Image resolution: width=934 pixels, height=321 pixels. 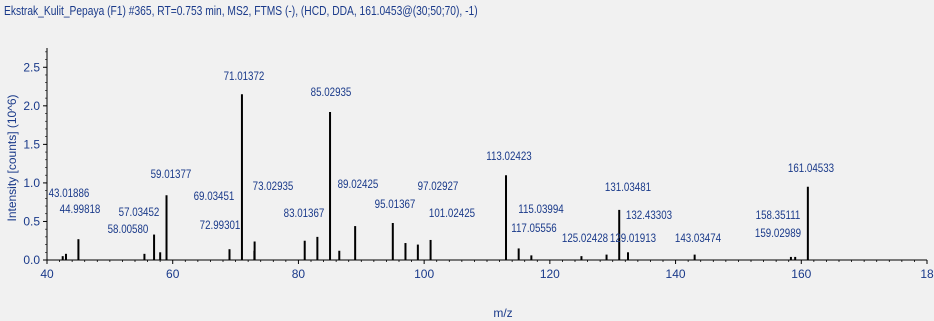 What do you see at coordinates (811, 168) in the screenshot?
I see `peak-label: 161.04533` at bounding box center [811, 168].